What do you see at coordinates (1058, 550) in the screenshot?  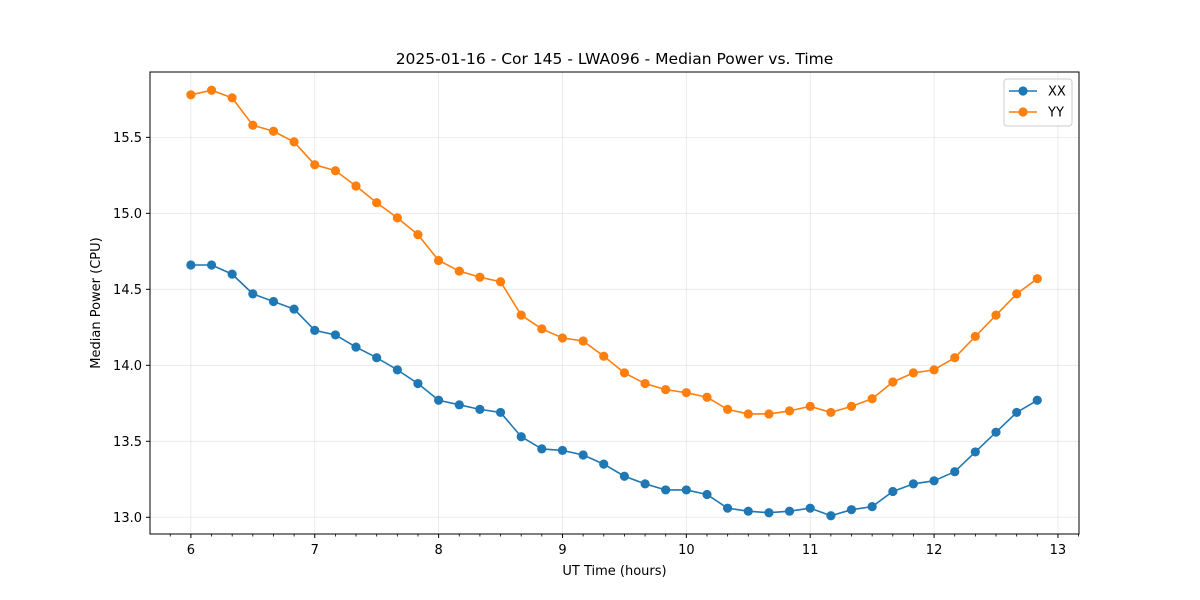 I see `x-tick-label: 13` at bounding box center [1058, 550].